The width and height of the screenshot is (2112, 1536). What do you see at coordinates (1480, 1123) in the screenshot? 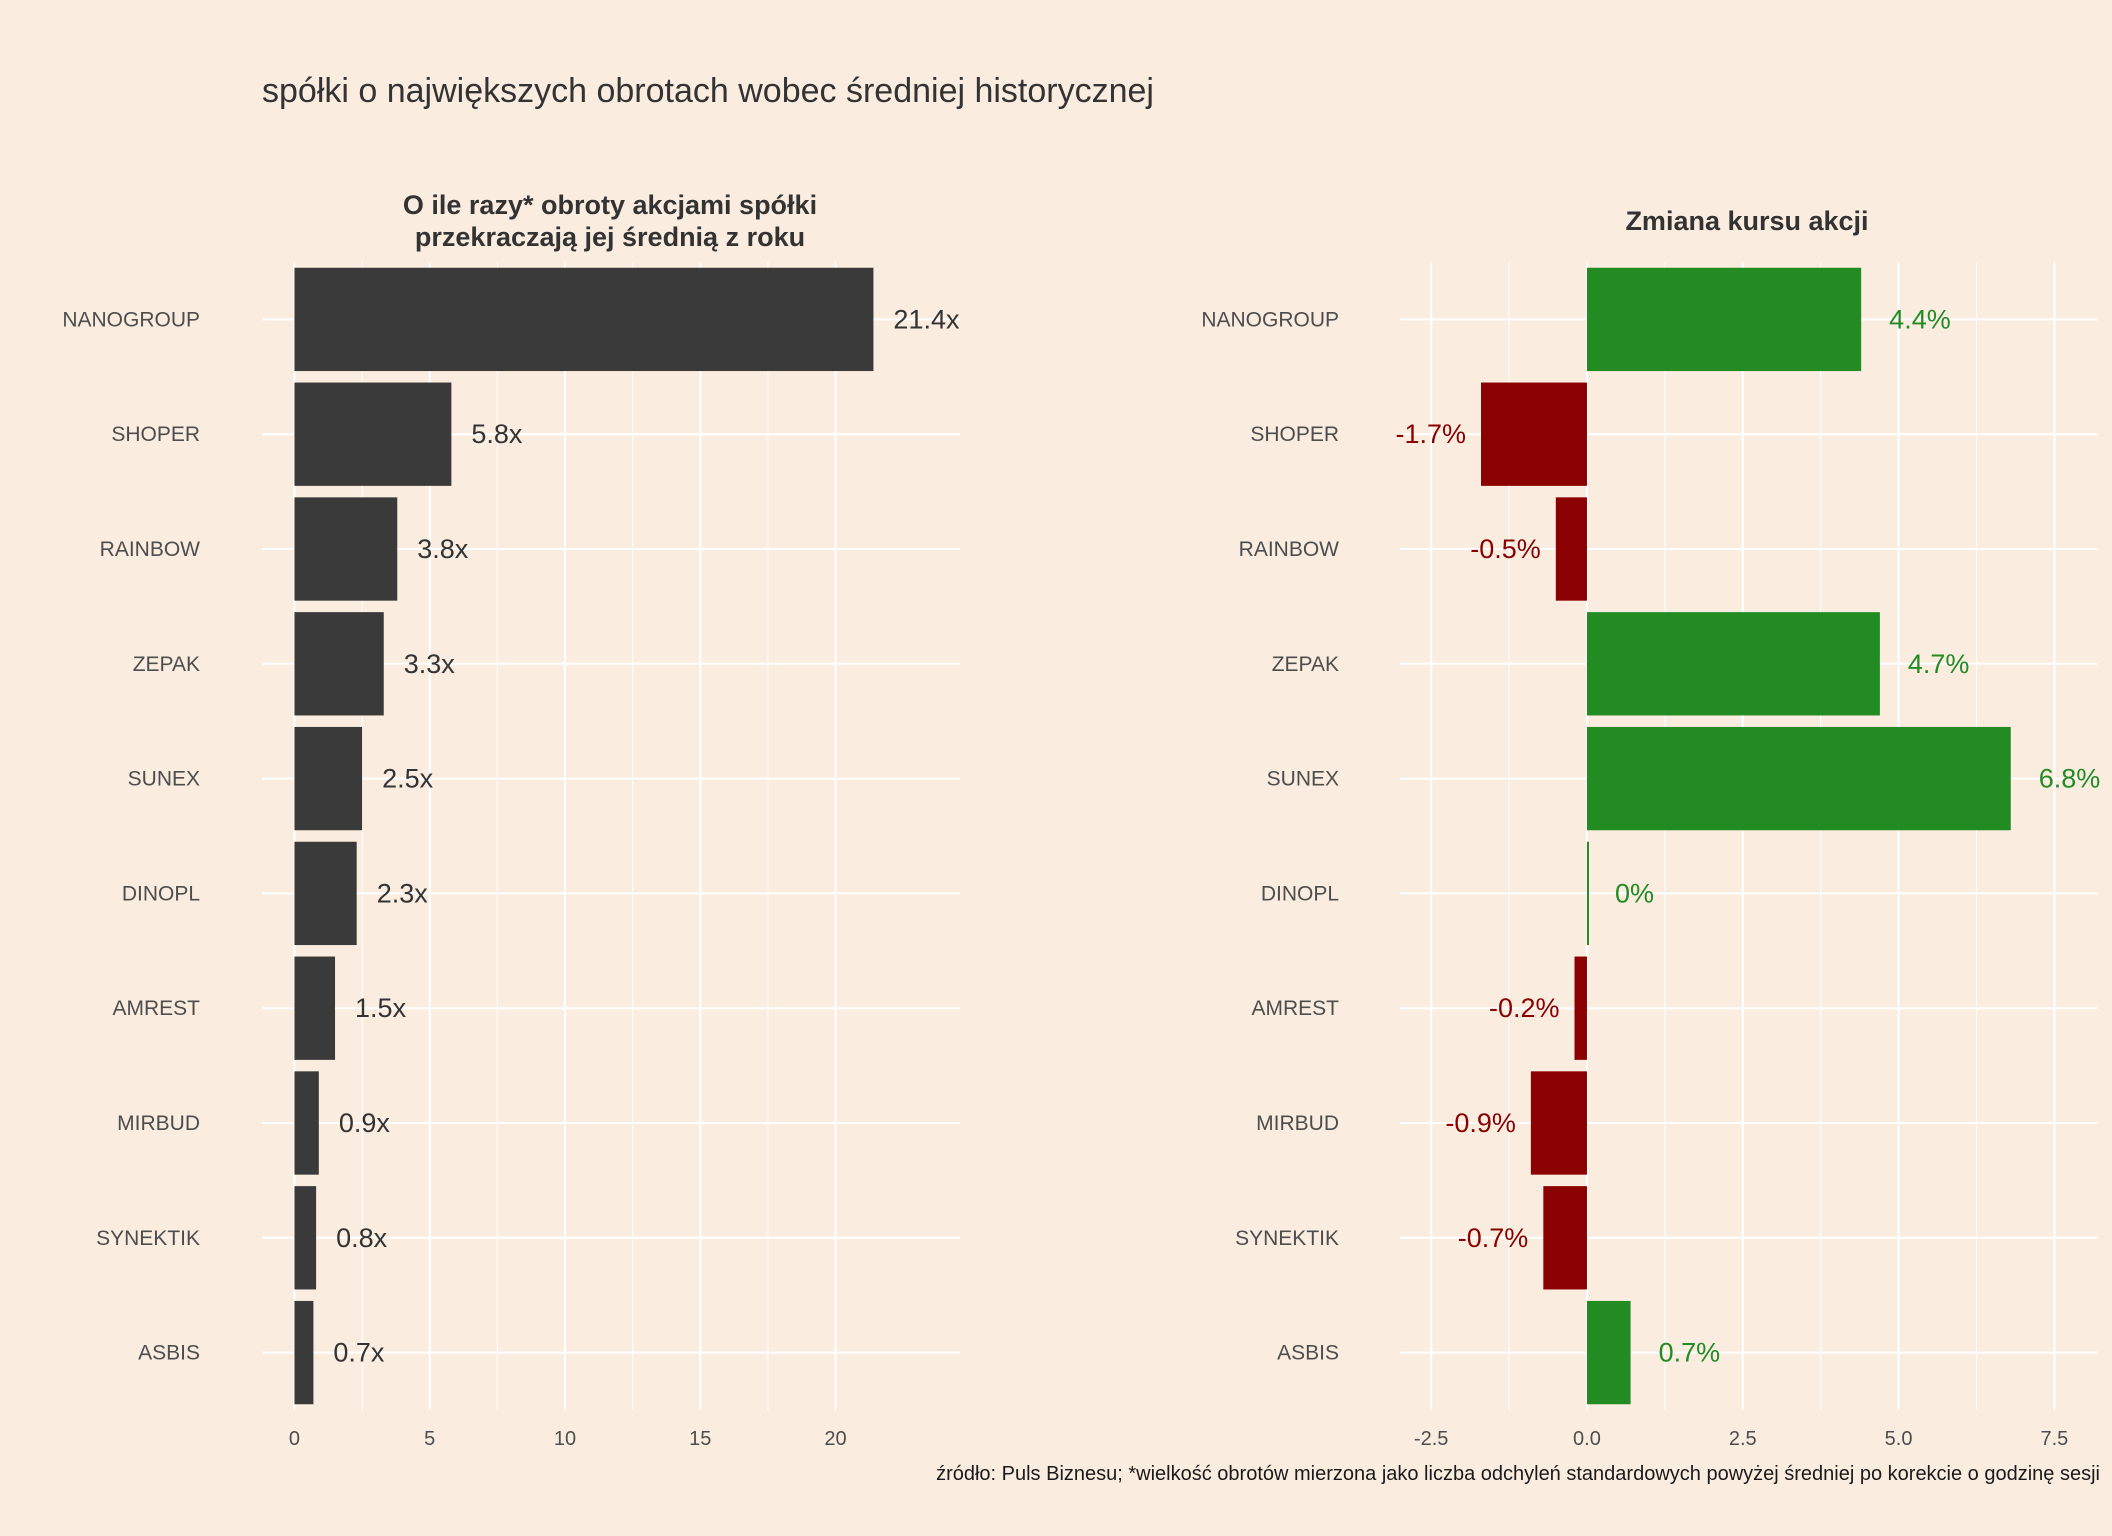
I see `value-label-mirbud: -0.9%` at bounding box center [1480, 1123].